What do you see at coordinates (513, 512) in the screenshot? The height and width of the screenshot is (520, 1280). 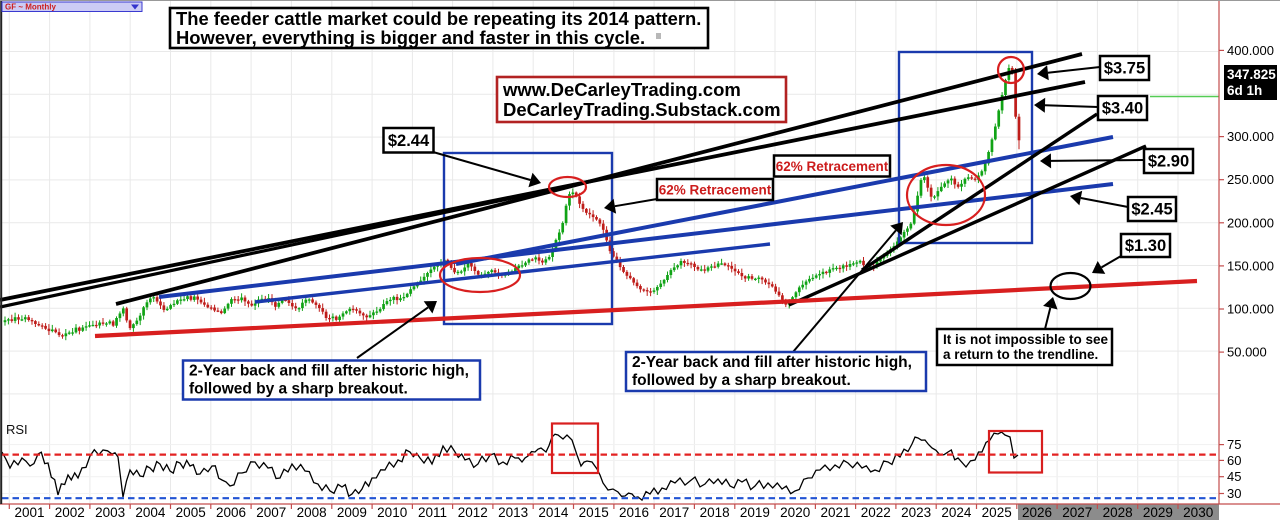 I see `svg-text: 2013` at bounding box center [513, 512].